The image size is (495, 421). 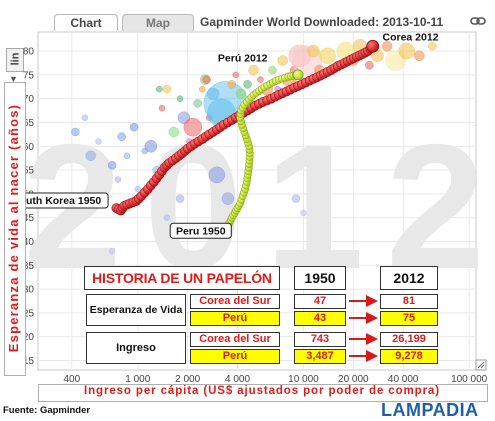 I want to click on tab-map: Map, so click(x=158, y=22).